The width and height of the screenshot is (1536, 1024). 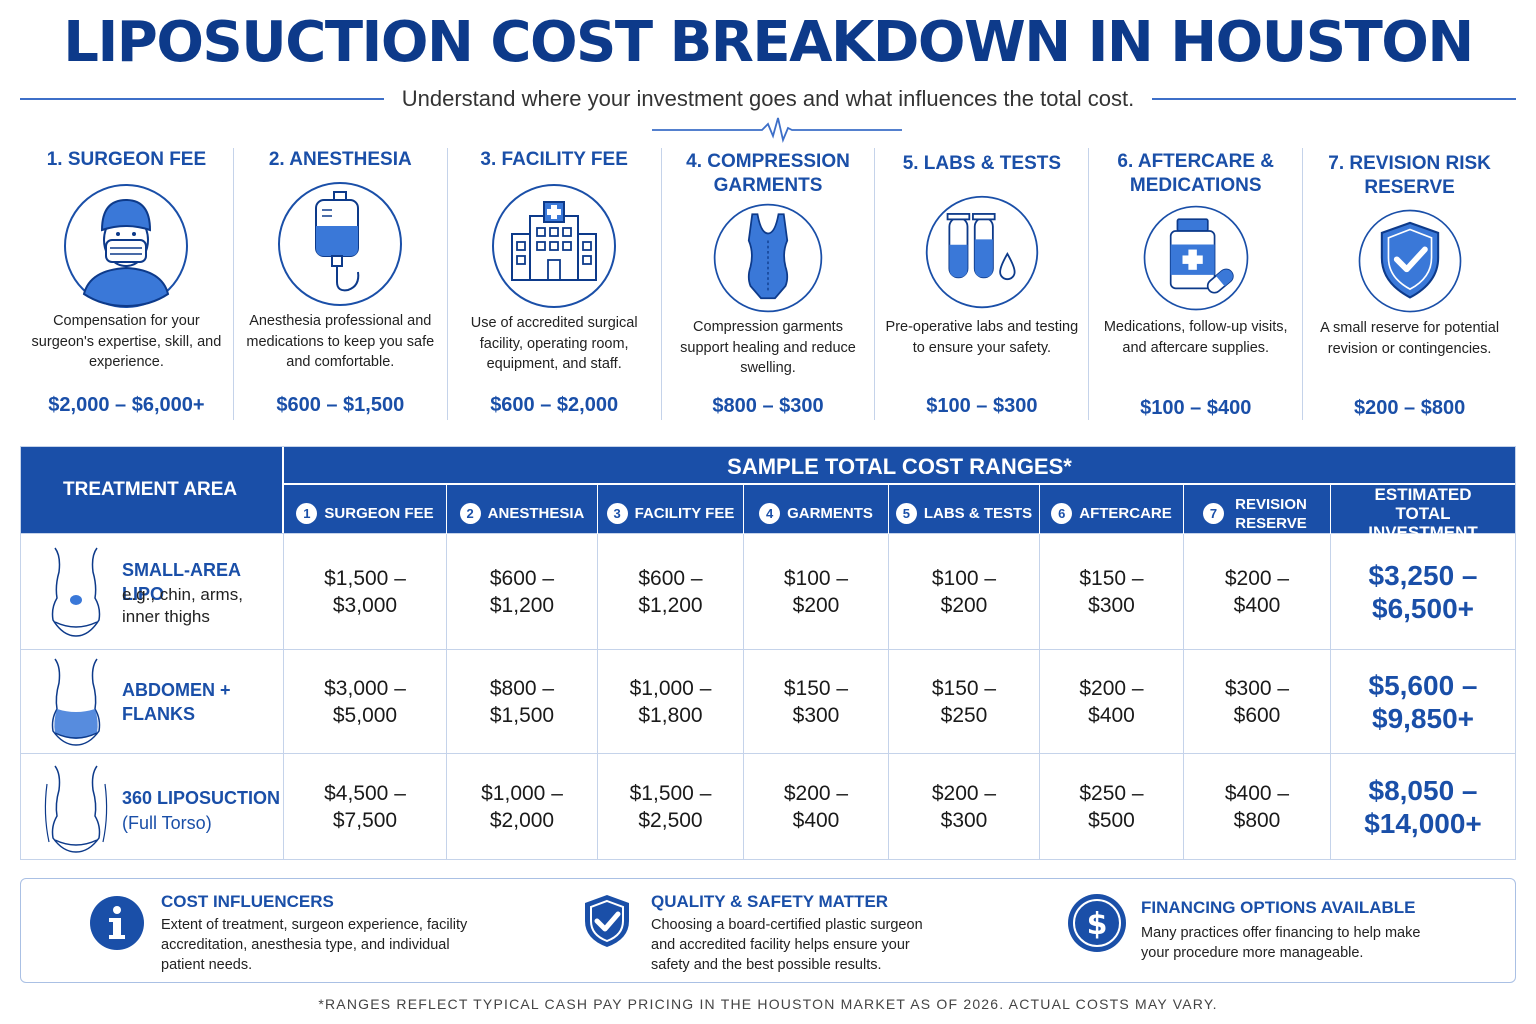 I want to click on category-price: $100 – $400, so click(x=1196, y=408).